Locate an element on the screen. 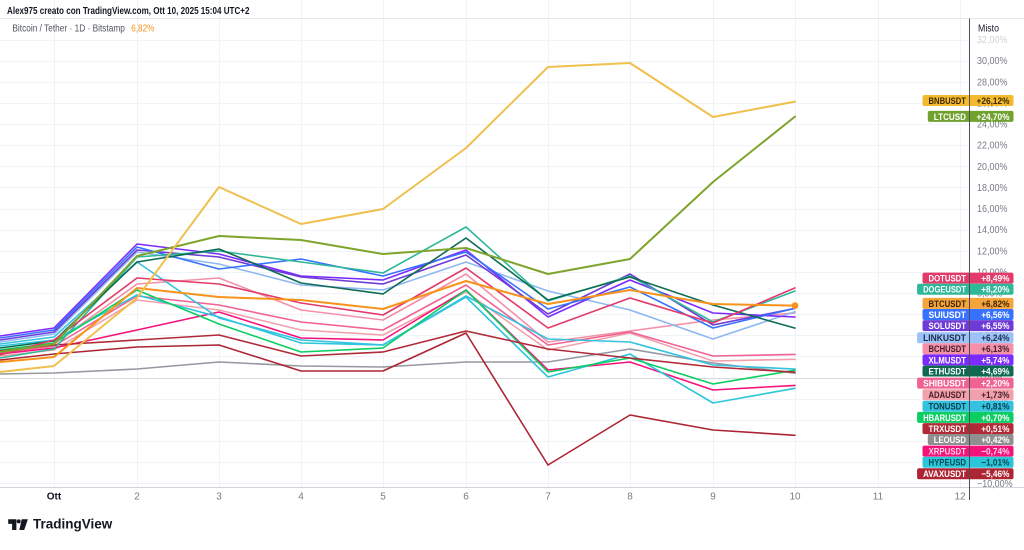 The height and width of the screenshot is (550, 1024). svg-text: LEOUSD is located at coordinates (950, 440).